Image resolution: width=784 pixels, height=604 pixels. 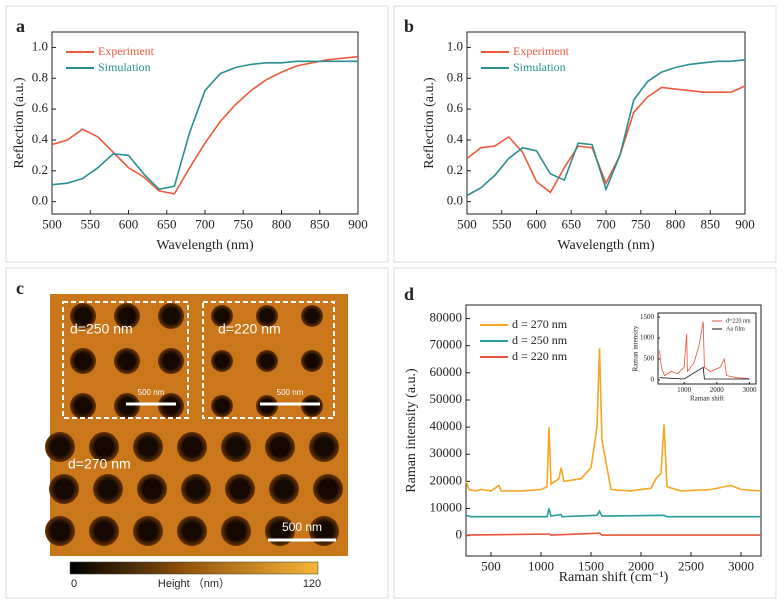 What do you see at coordinates (194, 583) in the screenshot?
I see `colorbar-title: Height （nm）` at bounding box center [194, 583].